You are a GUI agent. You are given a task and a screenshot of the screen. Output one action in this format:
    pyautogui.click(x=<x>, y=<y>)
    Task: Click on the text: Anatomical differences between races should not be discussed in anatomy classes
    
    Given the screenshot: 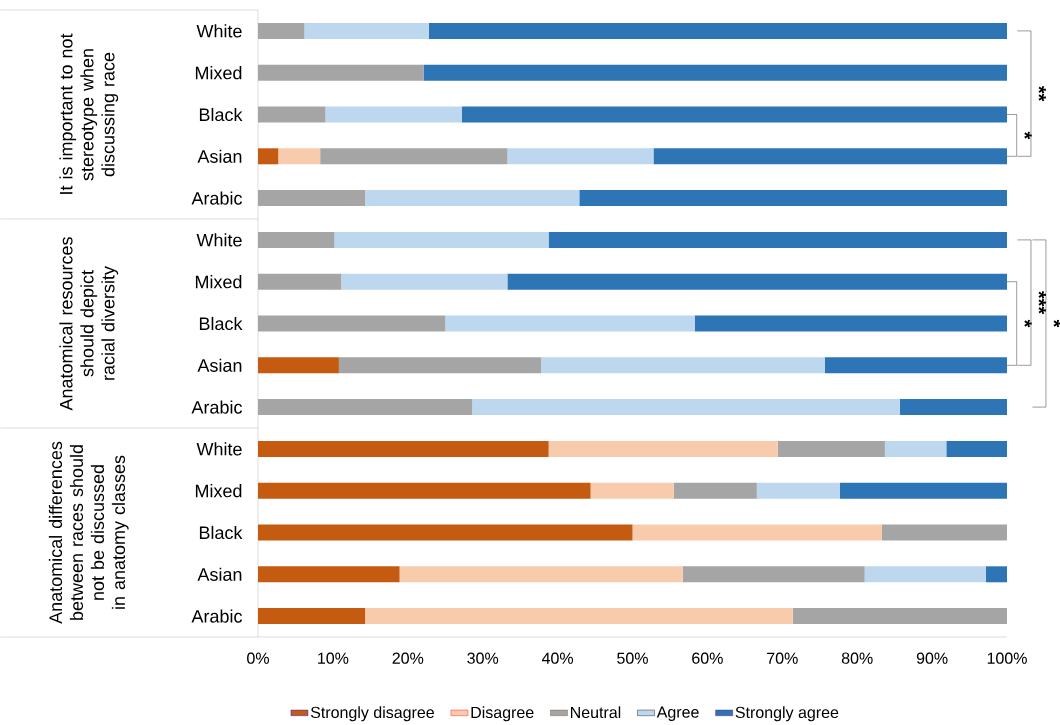 What is the action you would take?
    pyautogui.click(x=88, y=532)
    